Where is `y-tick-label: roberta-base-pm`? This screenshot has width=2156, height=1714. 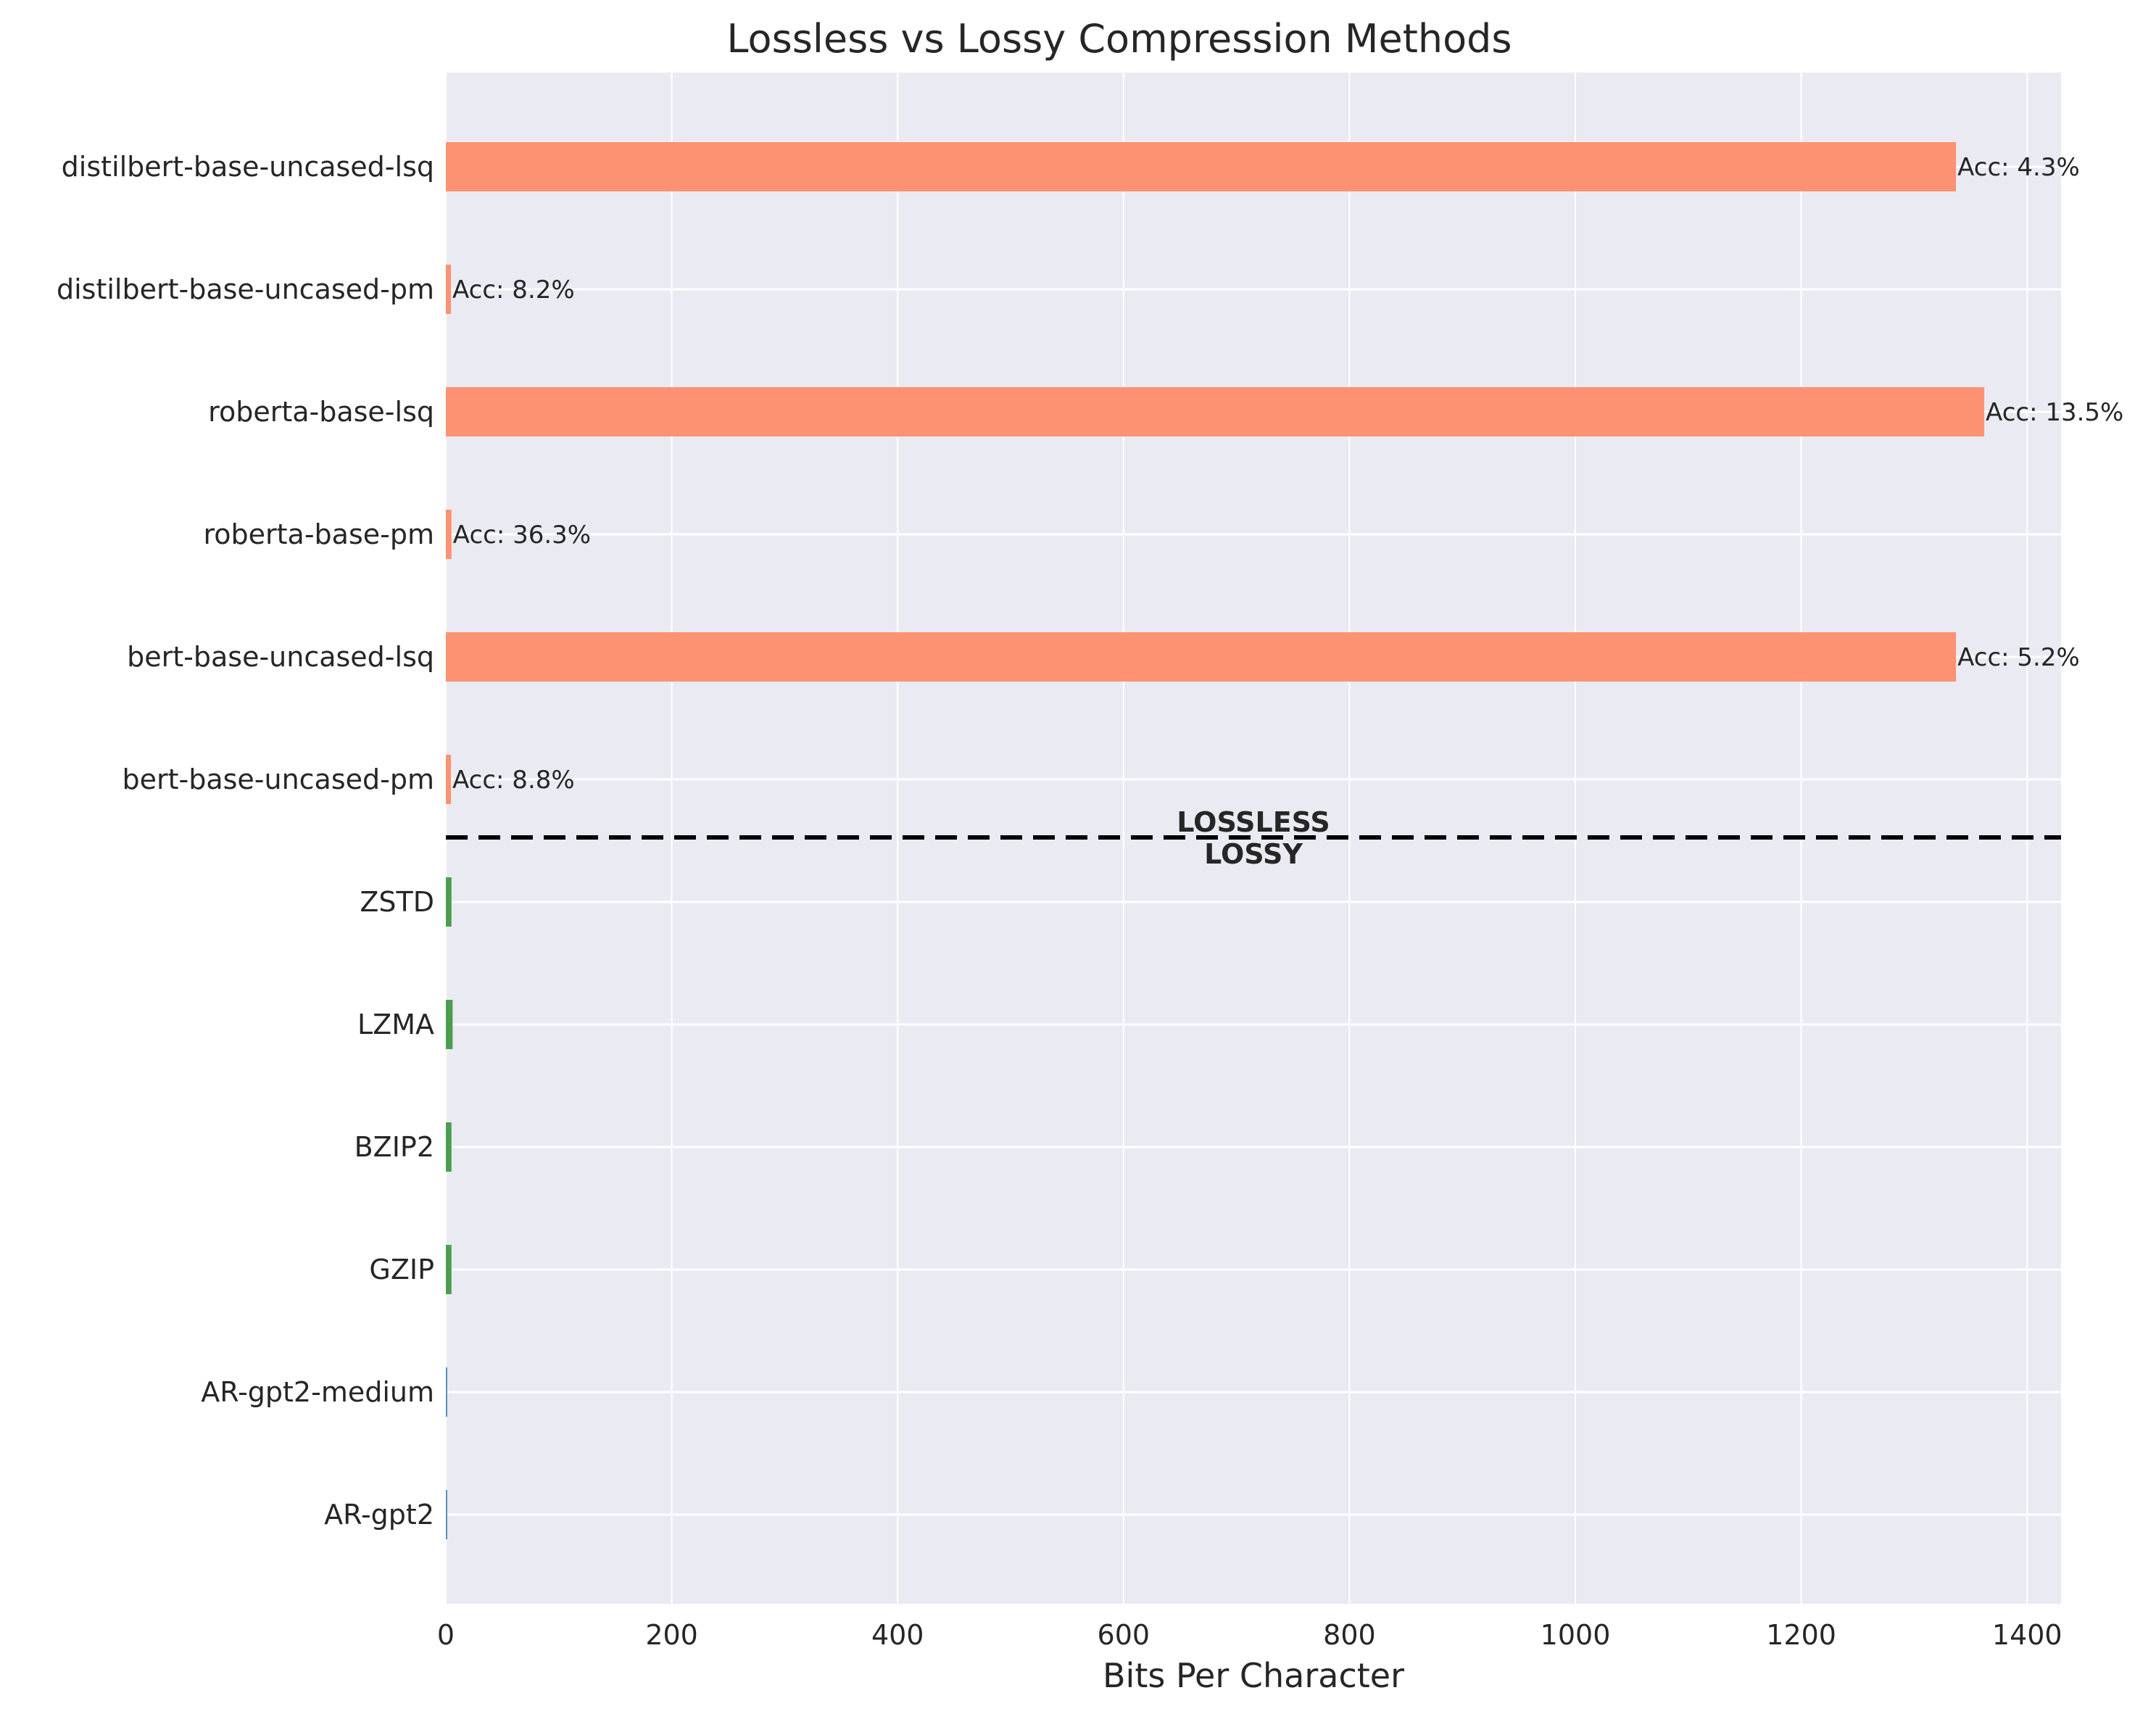
y-tick-label: roberta-base-pm is located at coordinates (319, 534).